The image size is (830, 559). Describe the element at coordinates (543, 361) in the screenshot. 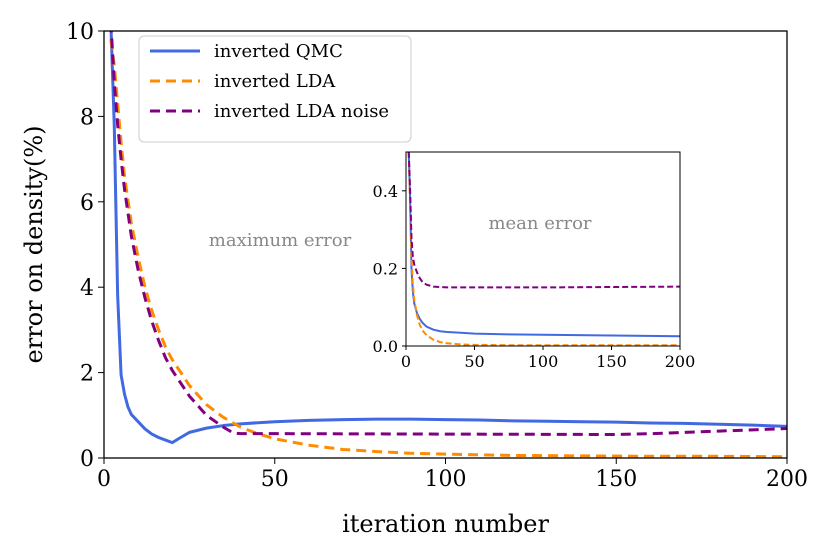

I see `inset-x-tick-label: 100` at that location.